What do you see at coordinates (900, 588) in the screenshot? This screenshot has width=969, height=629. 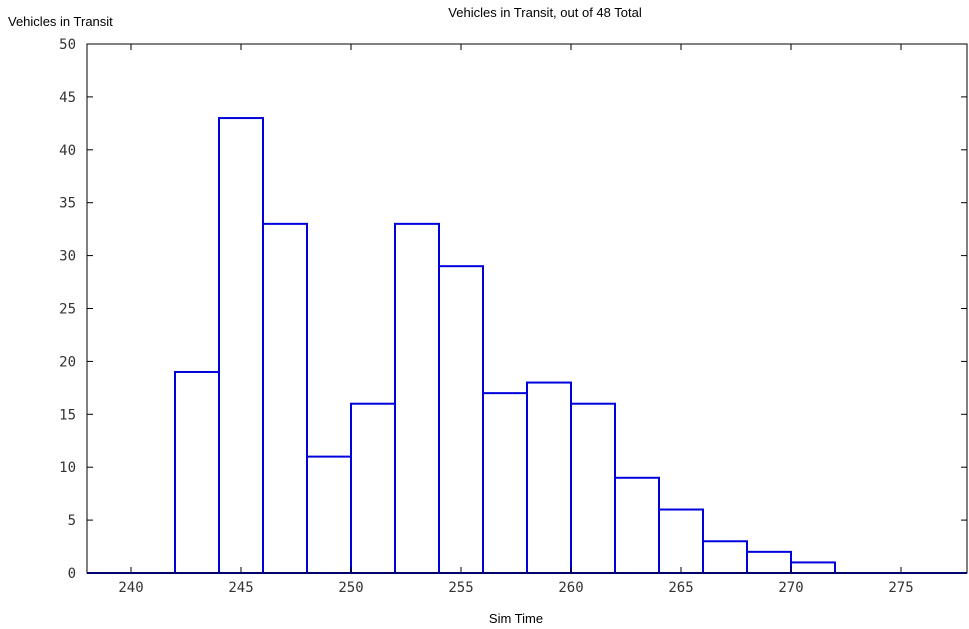 I see `x-tick-label: 275` at bounding box center [900, 588].